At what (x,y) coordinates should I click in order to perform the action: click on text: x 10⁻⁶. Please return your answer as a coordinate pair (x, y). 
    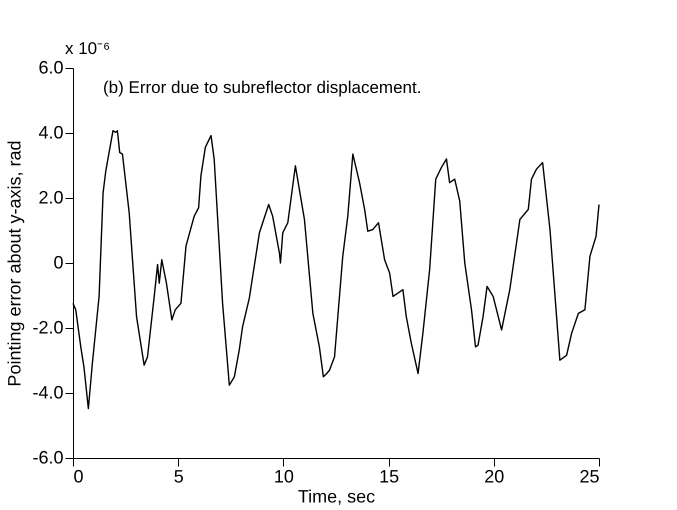
    Looking at the image, I should click on (87, 48).